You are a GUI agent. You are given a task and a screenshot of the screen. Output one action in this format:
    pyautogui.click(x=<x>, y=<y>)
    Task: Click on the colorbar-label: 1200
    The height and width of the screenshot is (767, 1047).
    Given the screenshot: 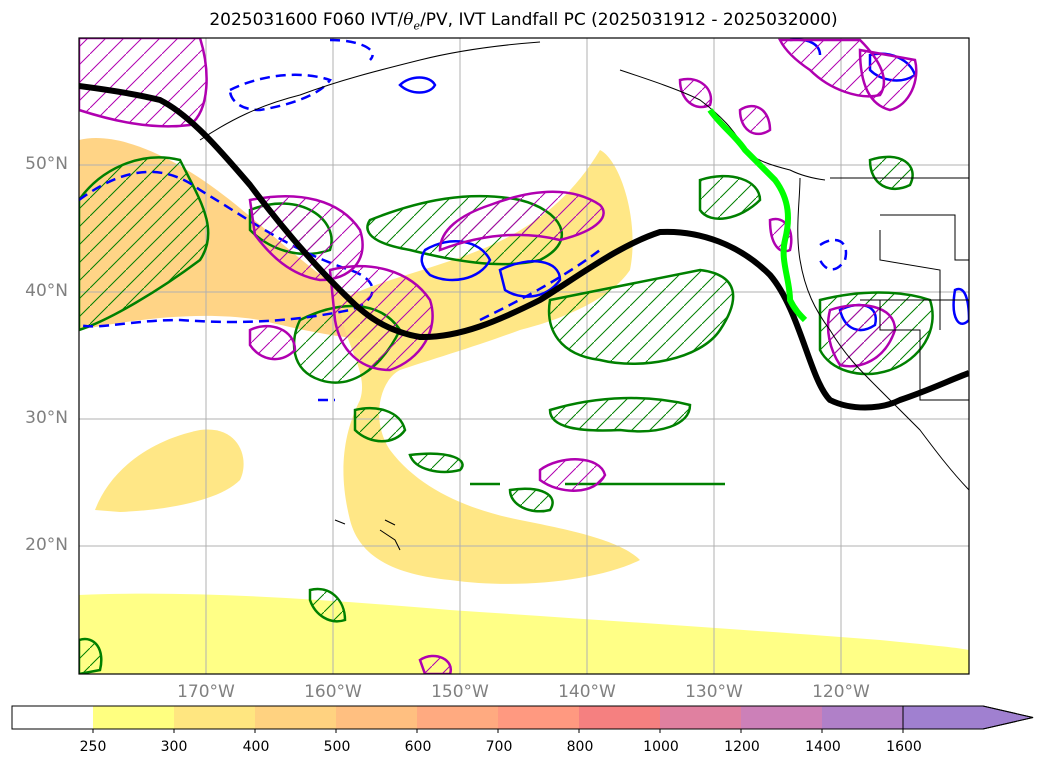 What is the action you would take?
    pyautogui.click(x=742, y=747)
    